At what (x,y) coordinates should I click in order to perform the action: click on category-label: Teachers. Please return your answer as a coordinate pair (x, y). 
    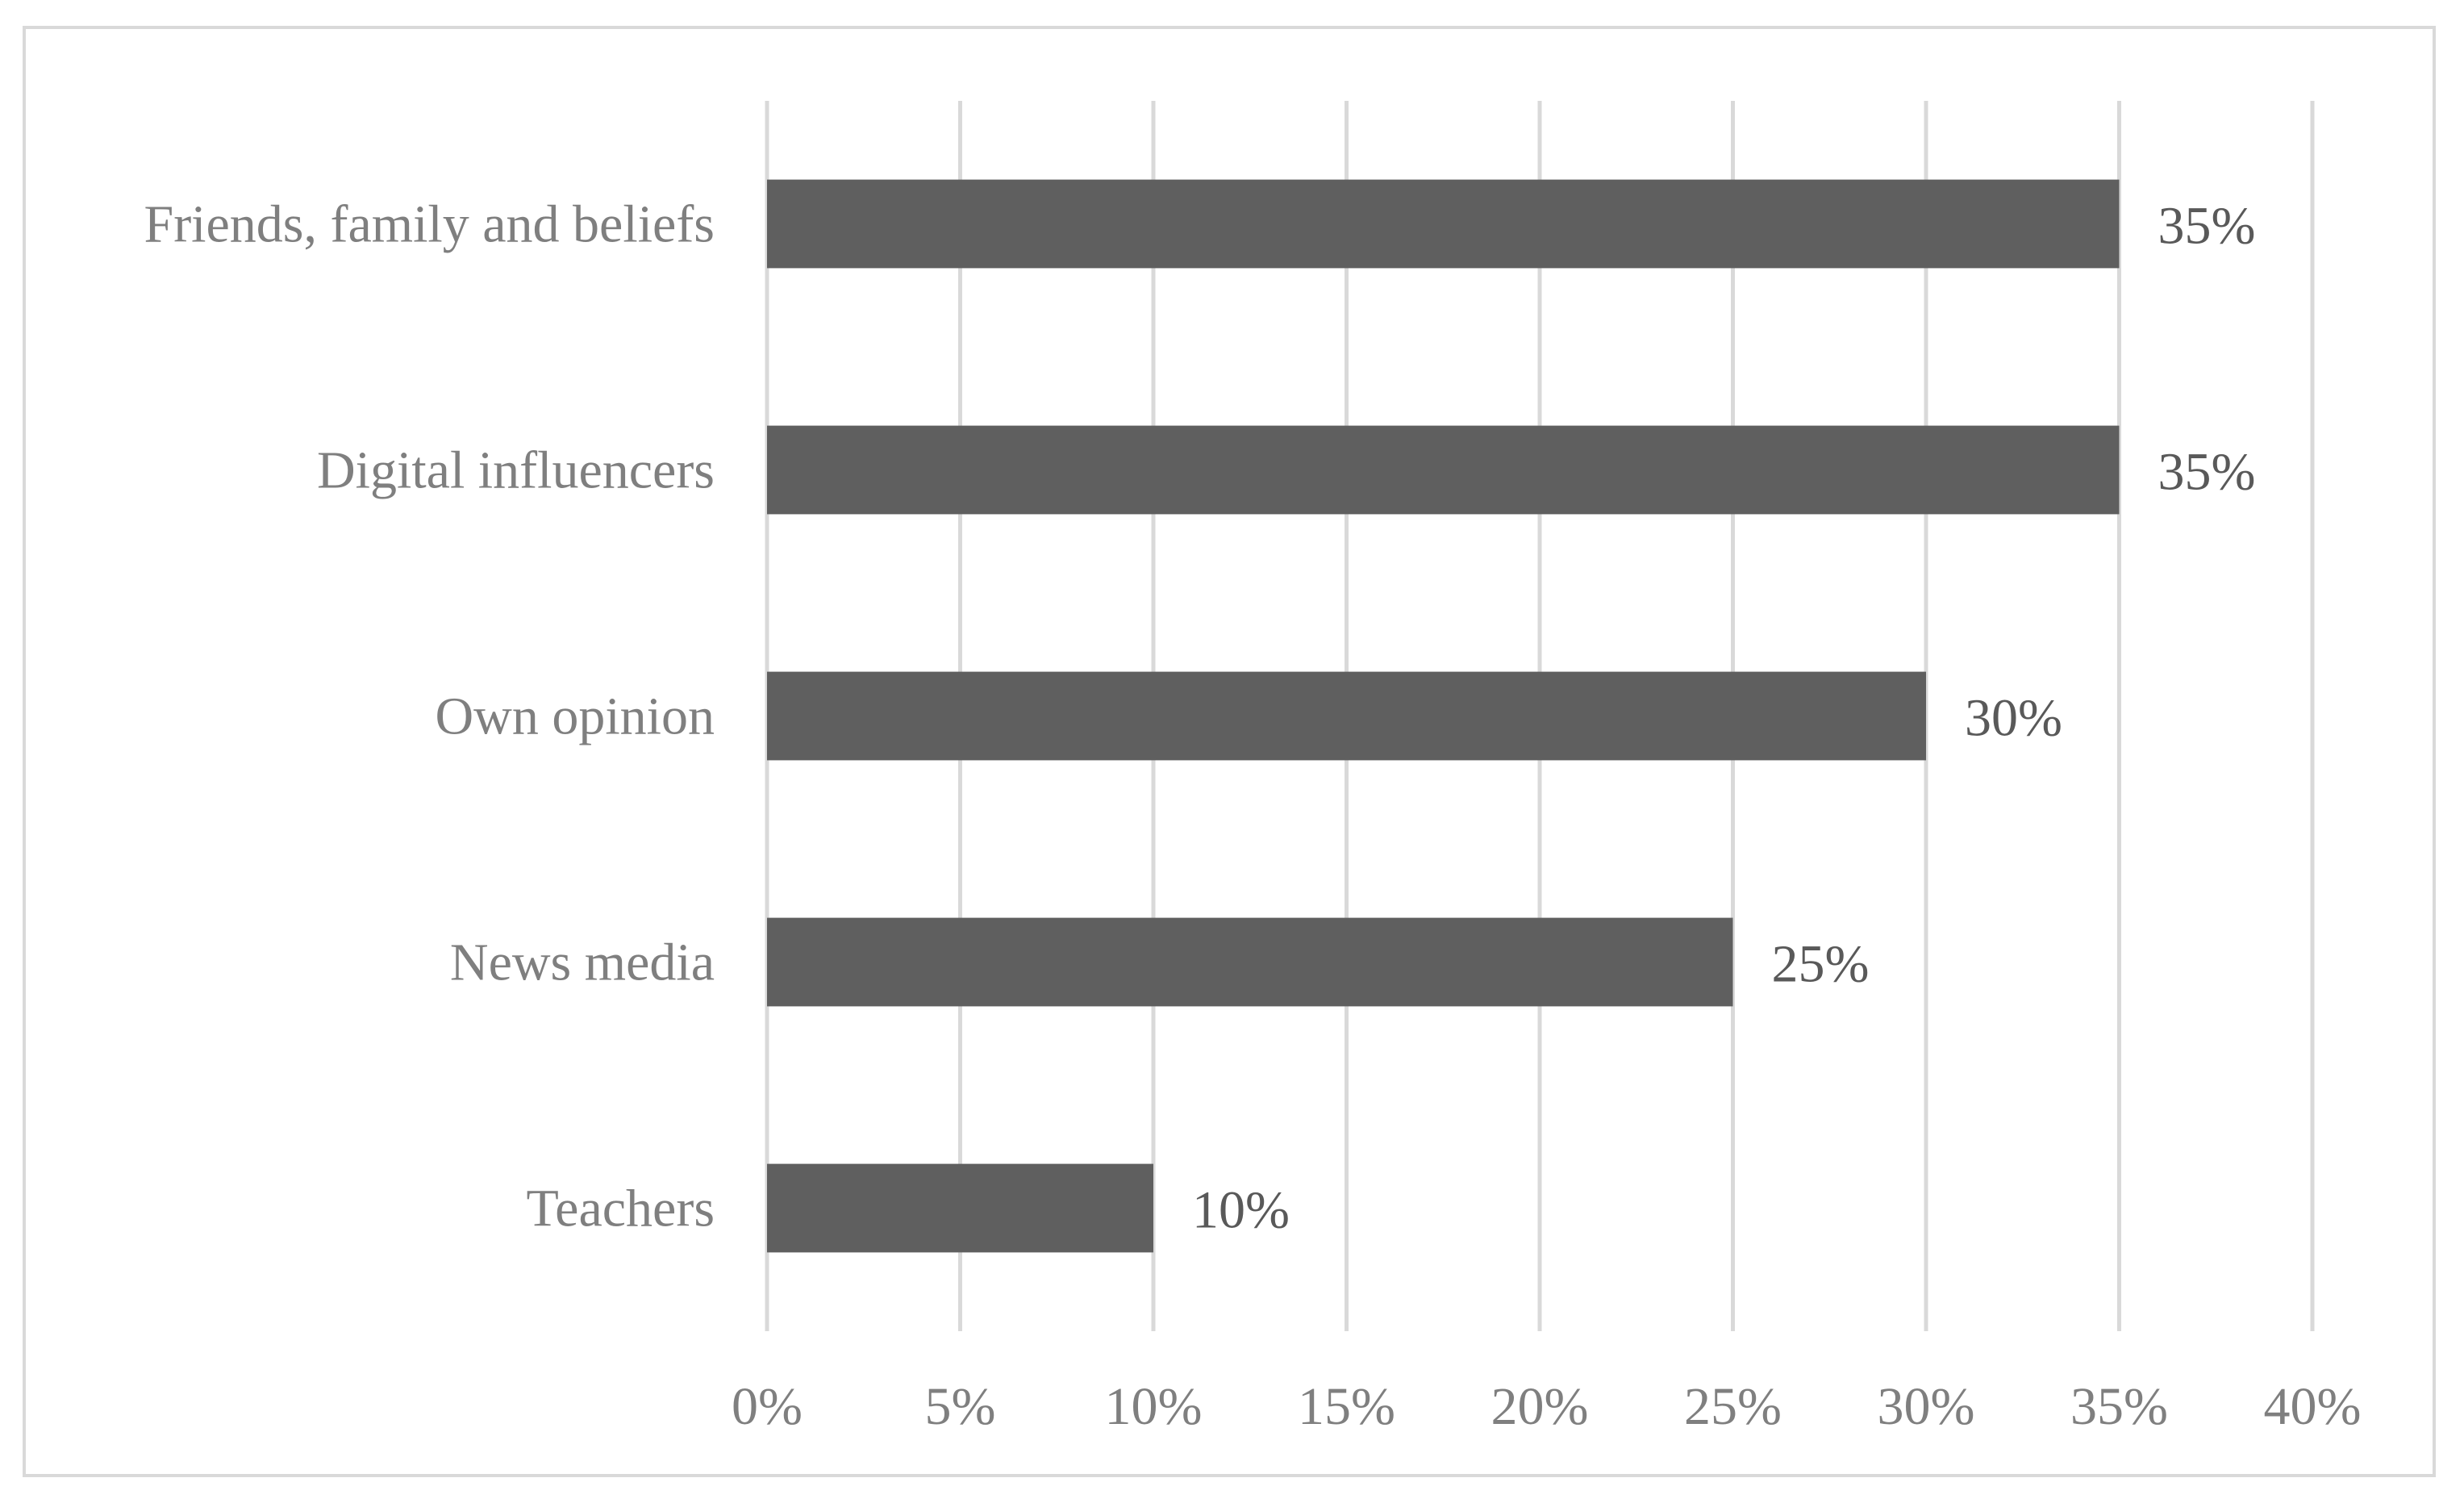
    Looking at the image, I should click on (620, 1208).